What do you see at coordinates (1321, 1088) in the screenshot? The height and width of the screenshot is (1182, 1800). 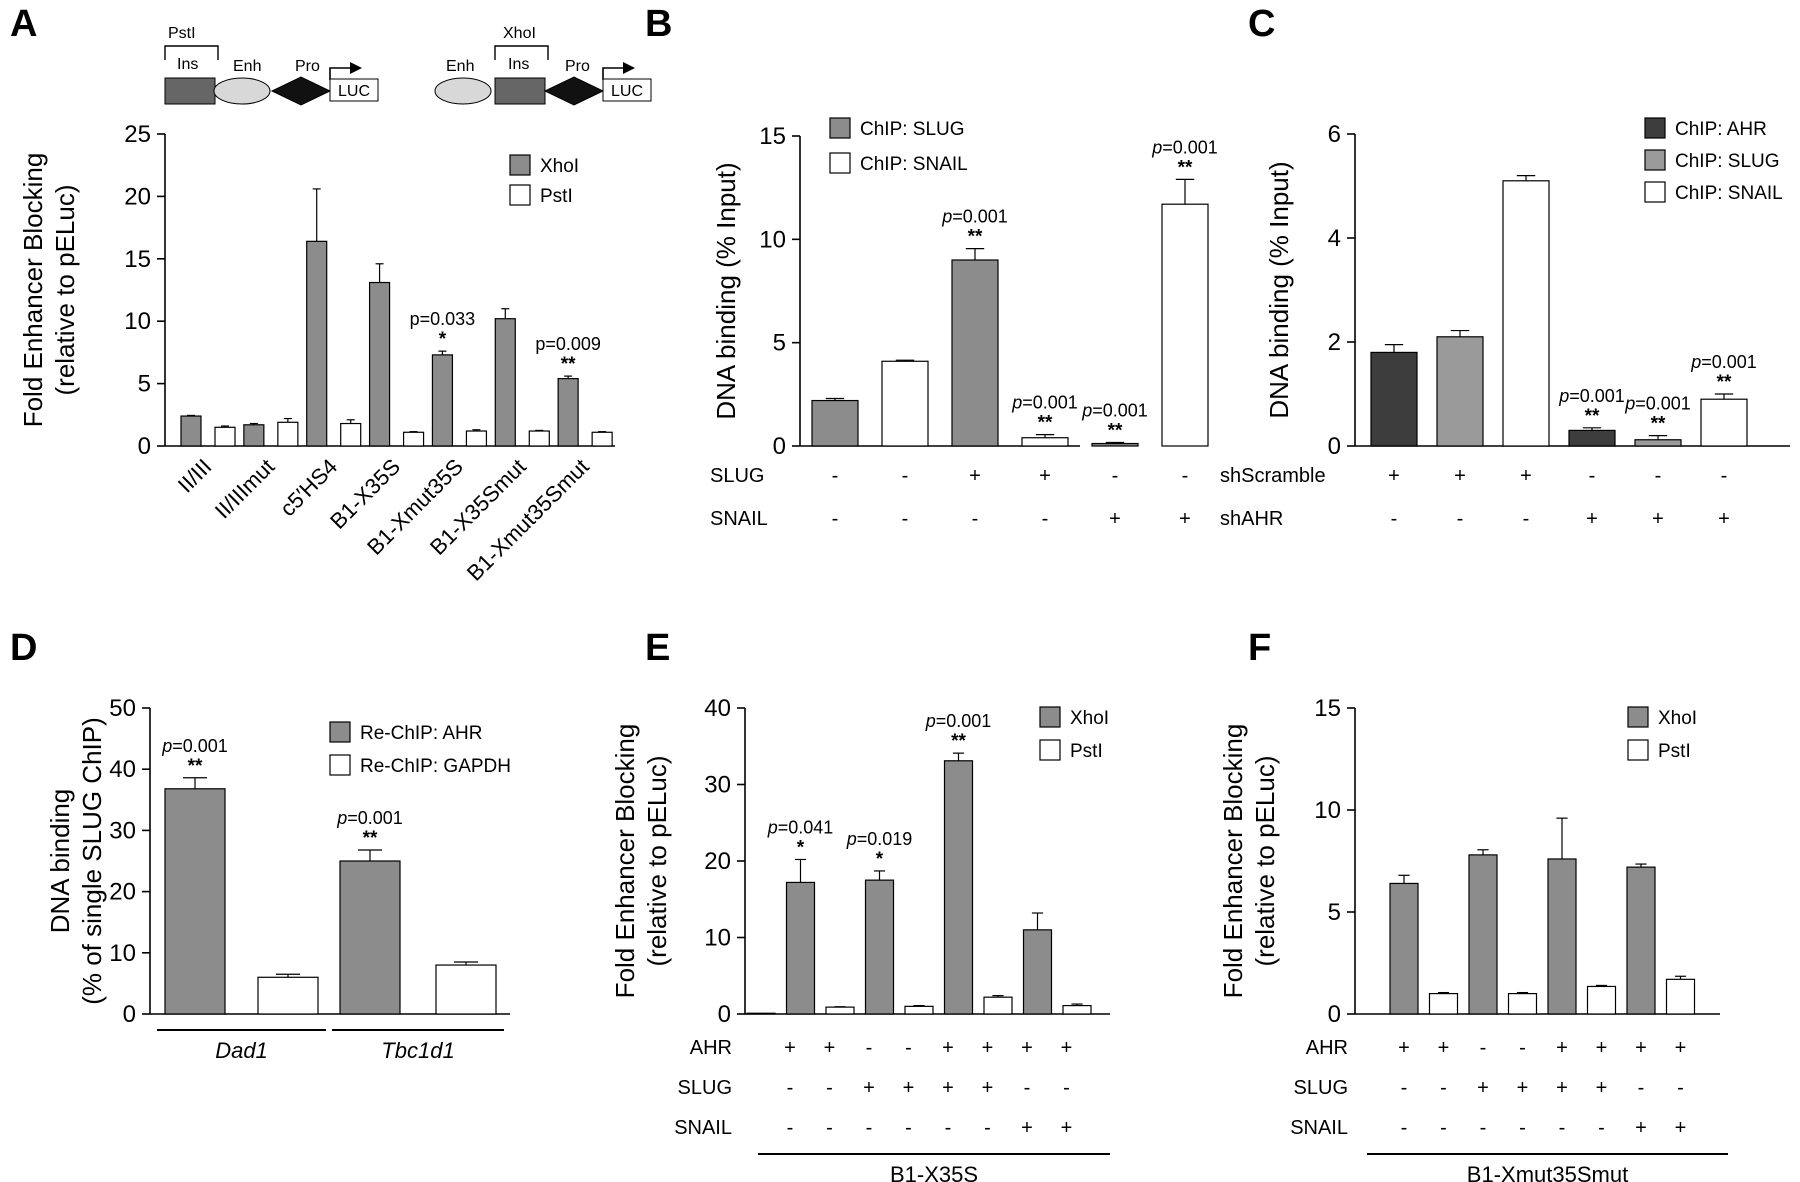 I see `condition-label: SLUG` at bounding box center [1321, 1088].